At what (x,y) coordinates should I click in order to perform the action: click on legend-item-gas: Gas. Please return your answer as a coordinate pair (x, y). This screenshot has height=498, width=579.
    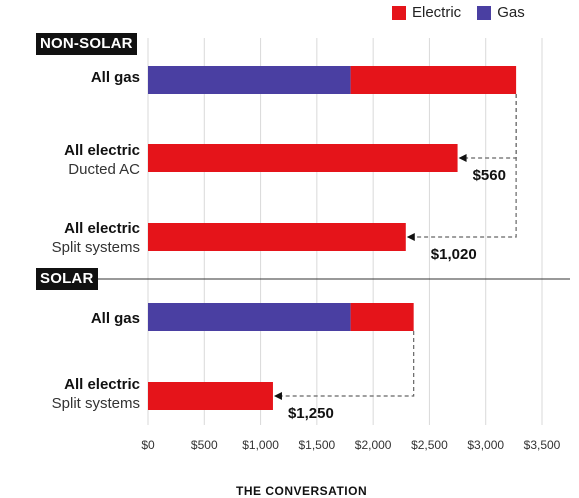
    Looking at the image, I should click on (501, 12).